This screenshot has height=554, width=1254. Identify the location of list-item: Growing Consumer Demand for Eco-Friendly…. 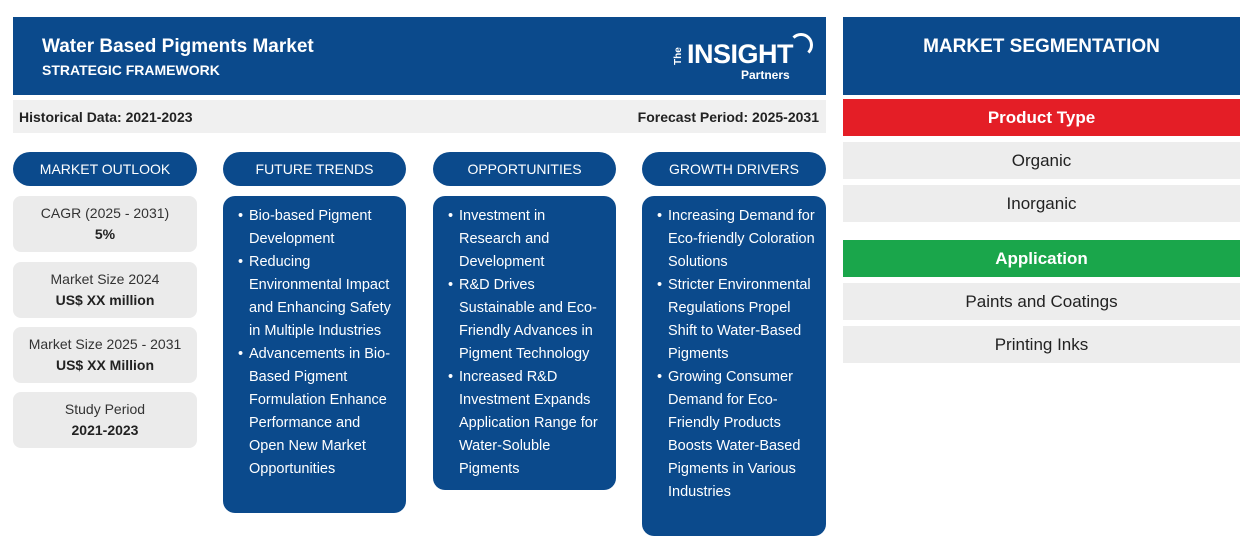
(736, 435).